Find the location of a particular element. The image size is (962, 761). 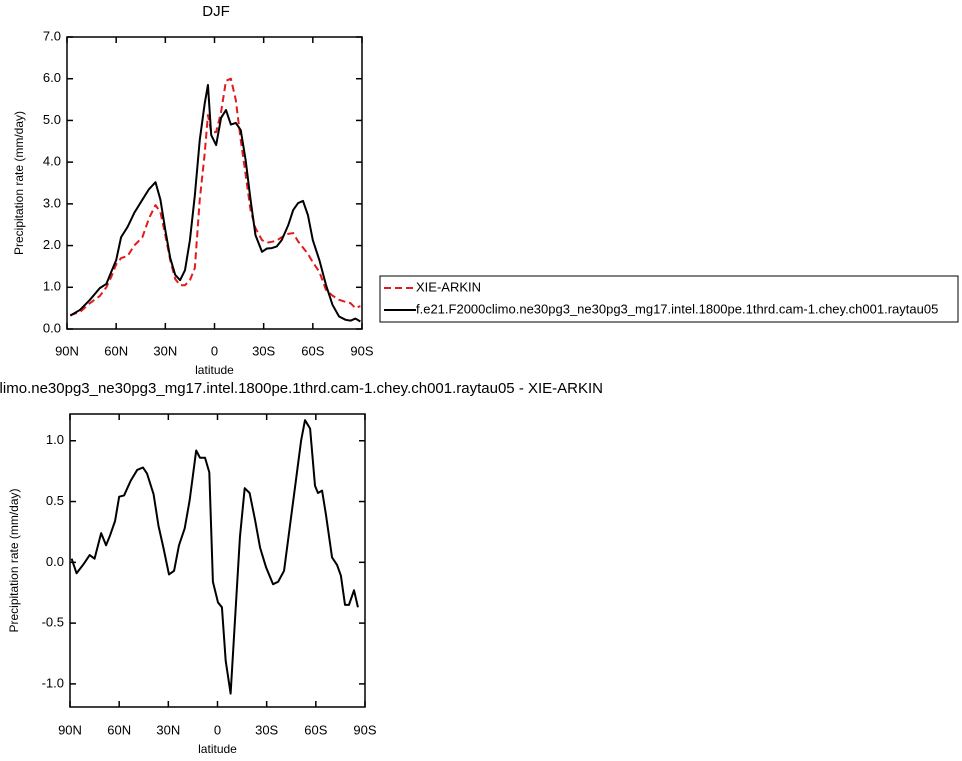

y-tick-label: -0.5 is located at coordinates (53, 622).